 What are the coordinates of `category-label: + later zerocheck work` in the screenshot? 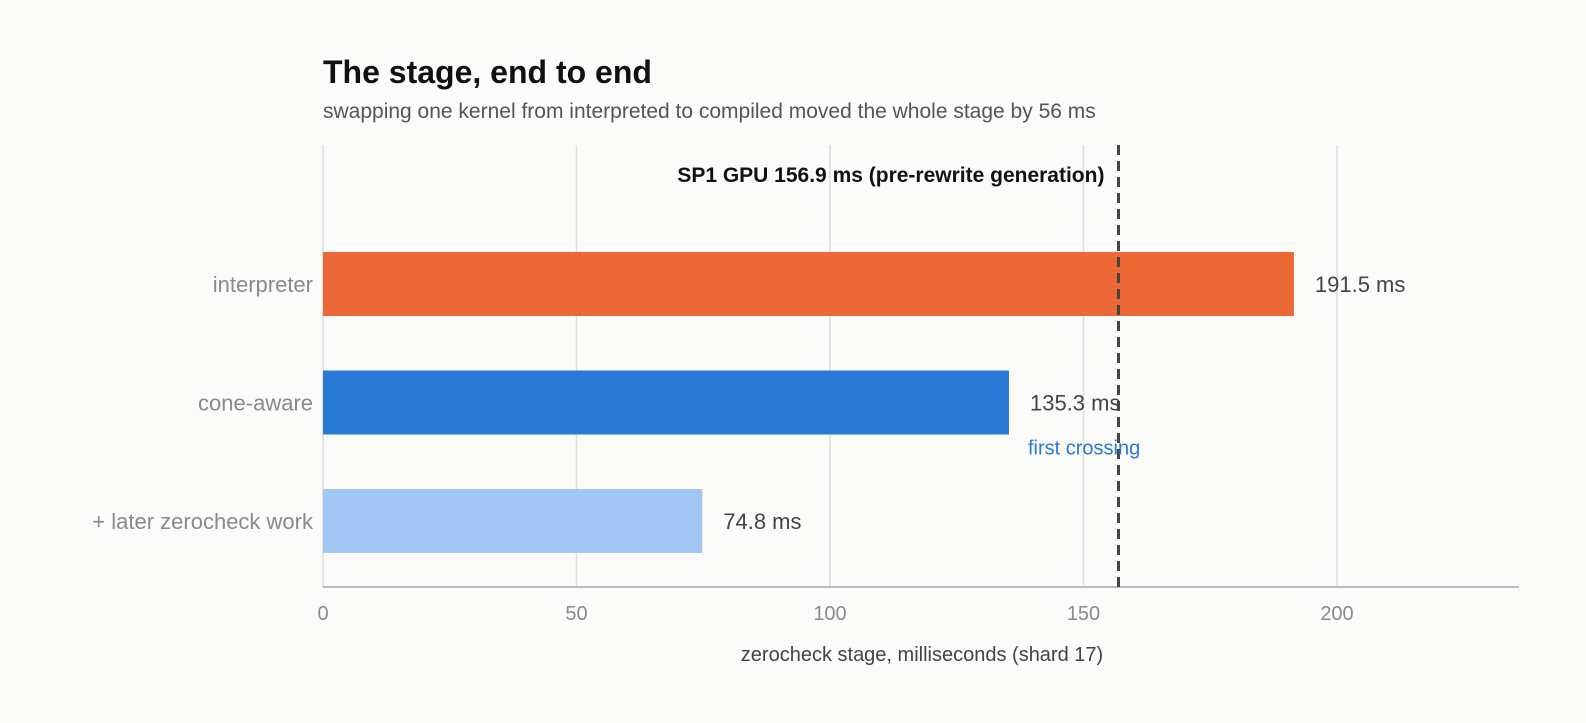 It's located at (203, 521).